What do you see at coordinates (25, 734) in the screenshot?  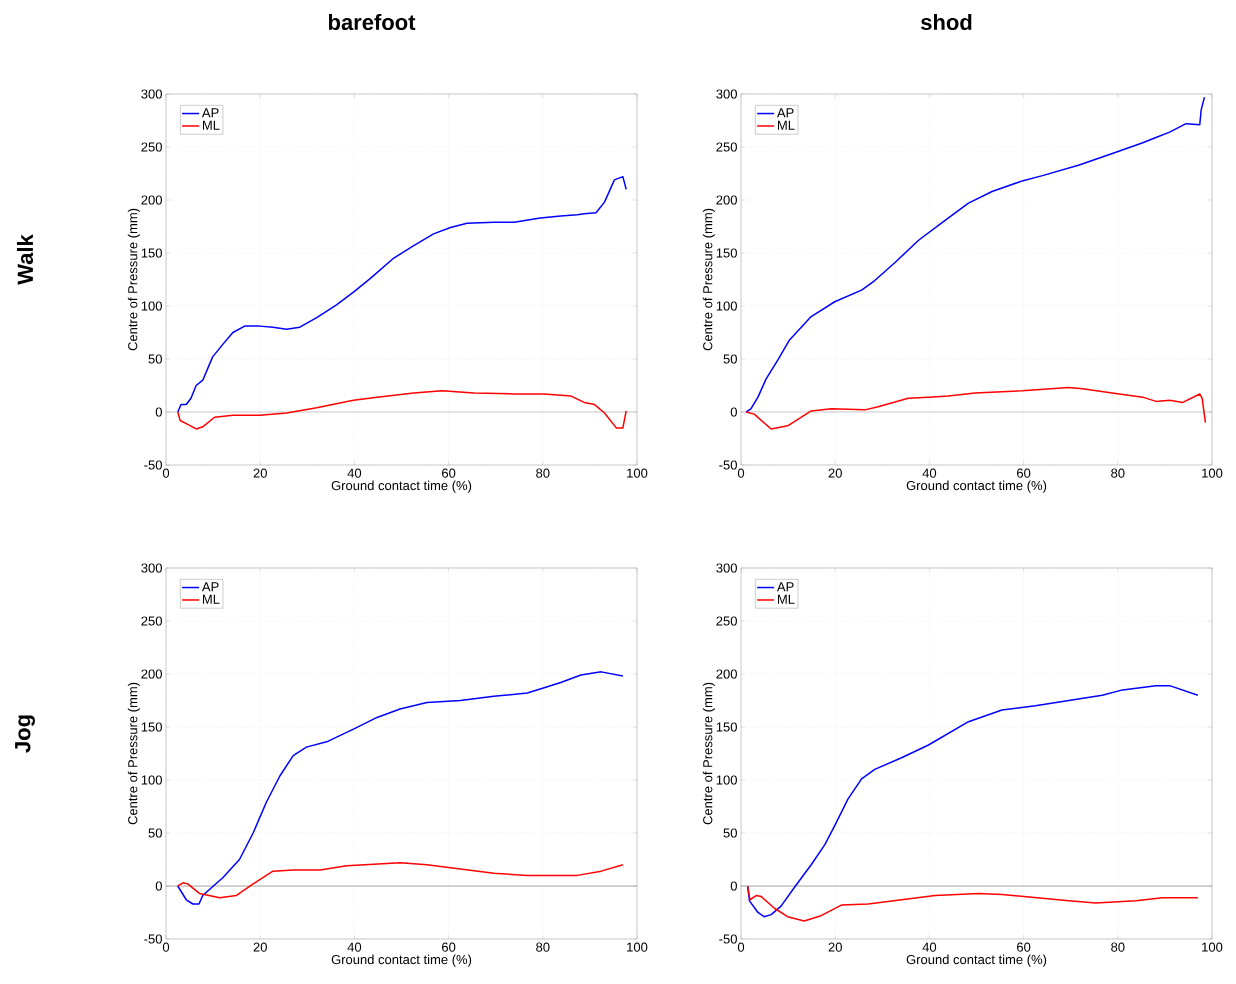 I see `text: Jog` at bounding box center [25, 734].